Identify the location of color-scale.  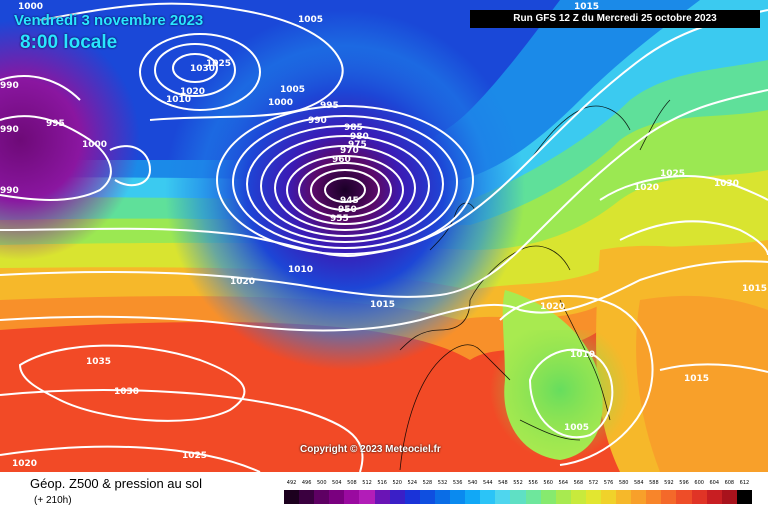
(518, 497).